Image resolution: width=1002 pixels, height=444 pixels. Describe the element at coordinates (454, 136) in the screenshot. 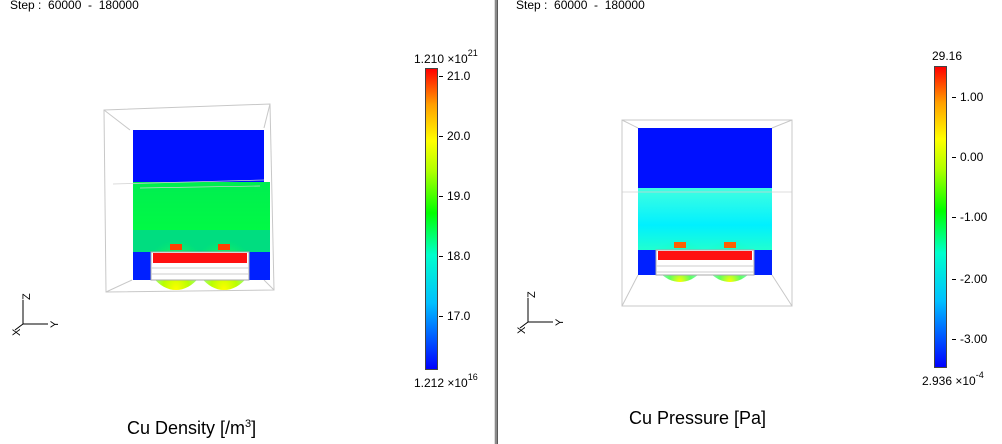

I see `colorbar-tick: 20.0` at that location.